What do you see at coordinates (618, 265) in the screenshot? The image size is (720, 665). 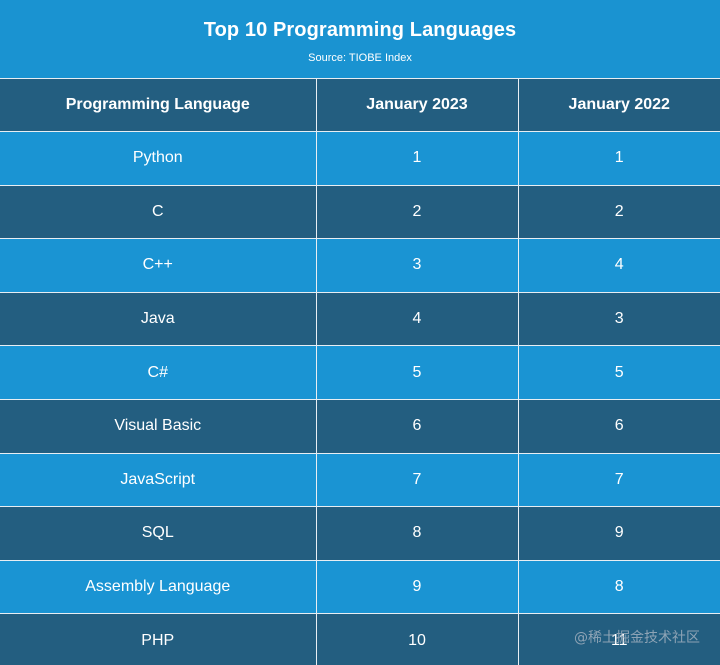 I see `jan-2022-cell: 4` at bounding box center [618, 265].